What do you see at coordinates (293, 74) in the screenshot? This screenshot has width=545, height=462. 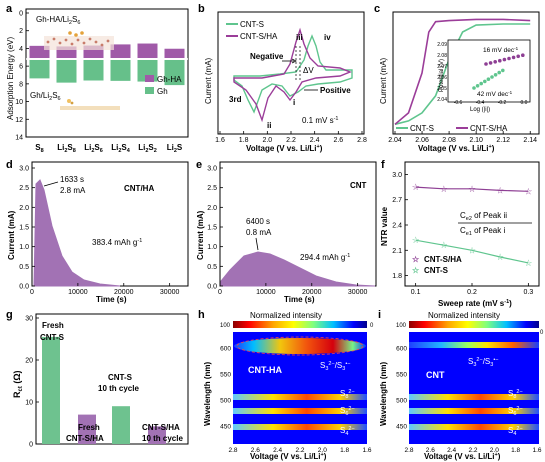 I see `cv-curve-cnt-s` at bounding box center [293, 74].